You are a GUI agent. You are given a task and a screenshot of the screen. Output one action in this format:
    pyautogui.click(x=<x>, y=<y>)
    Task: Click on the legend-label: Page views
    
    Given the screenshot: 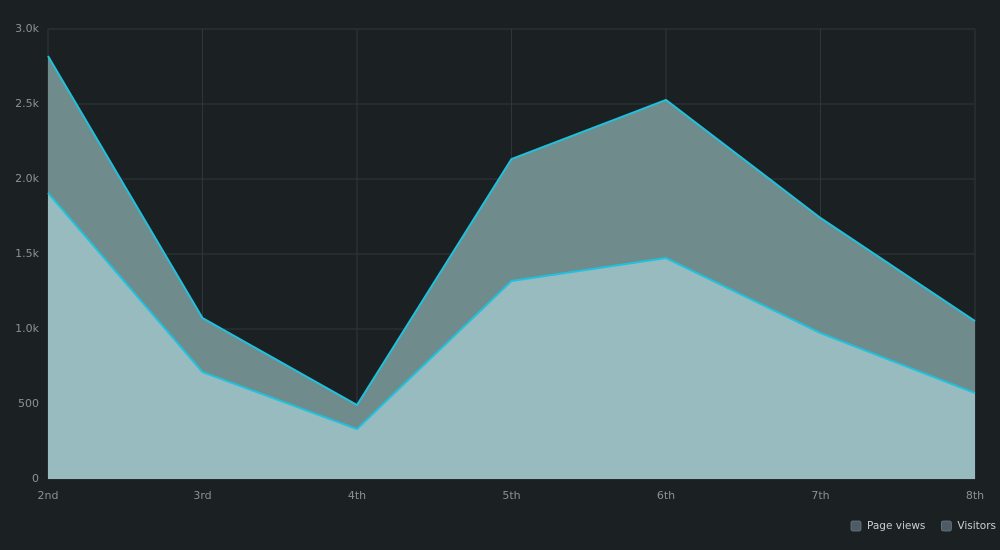 What is the action you would take?
    pyautogui.click(x=896, y=526)
    